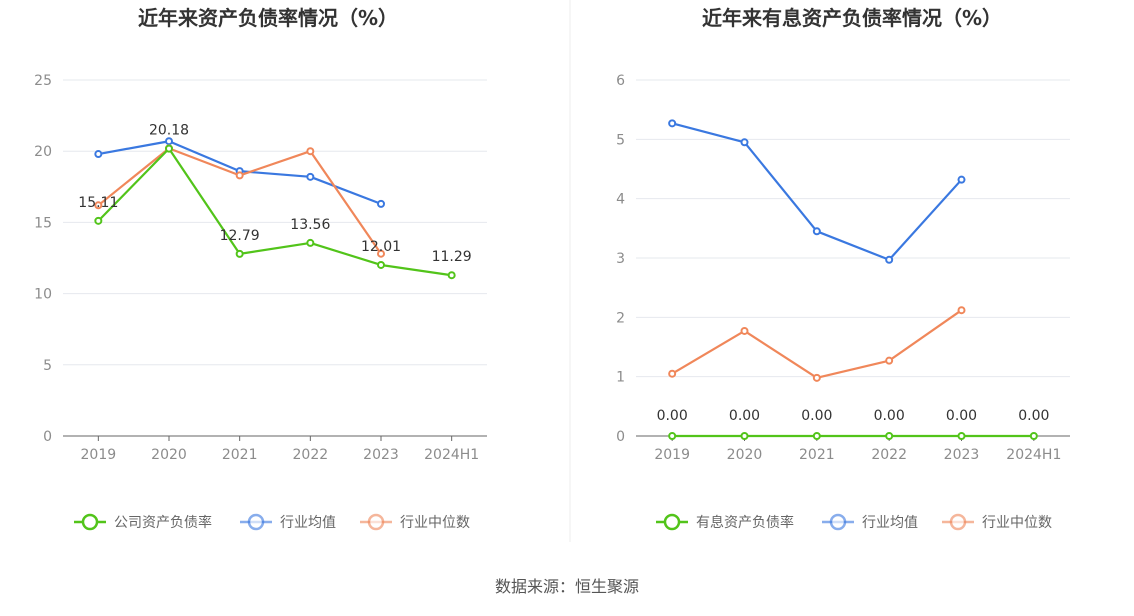 This screenshot has width=1134, height=616. I want to click on chart-title: 近年来有息资产负债率情况（%）, so click(852, 18).